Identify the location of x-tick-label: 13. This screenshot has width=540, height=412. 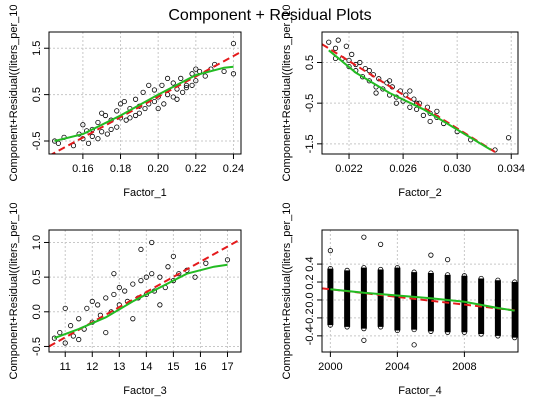
(119, 367).